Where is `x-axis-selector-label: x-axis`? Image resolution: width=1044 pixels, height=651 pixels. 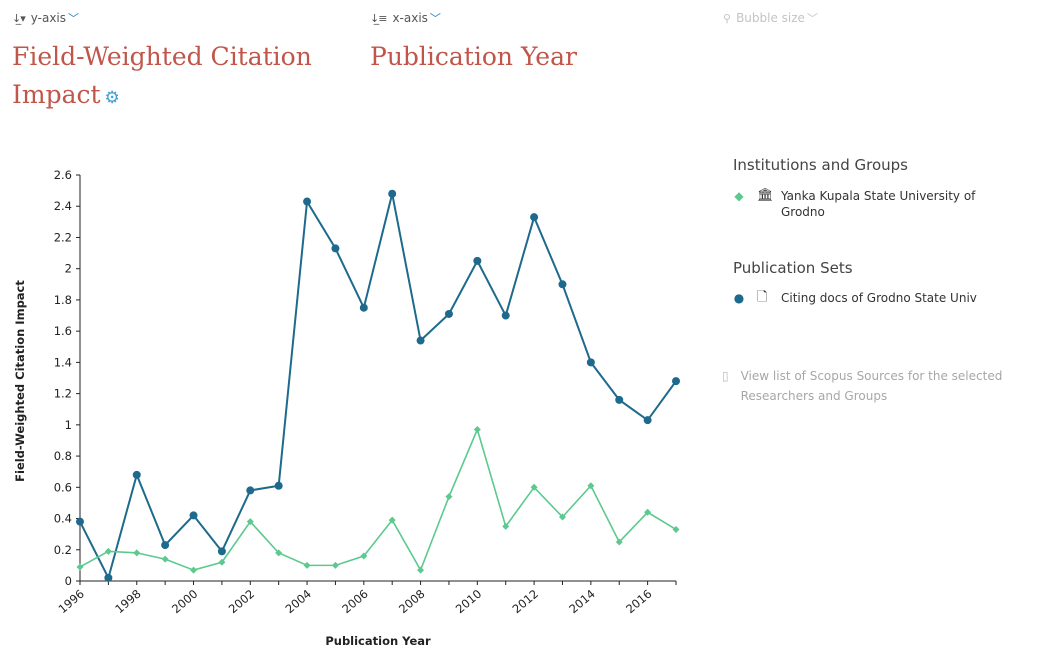
x-axis-selector-label: x-axis is located at coordinates (410, 18).